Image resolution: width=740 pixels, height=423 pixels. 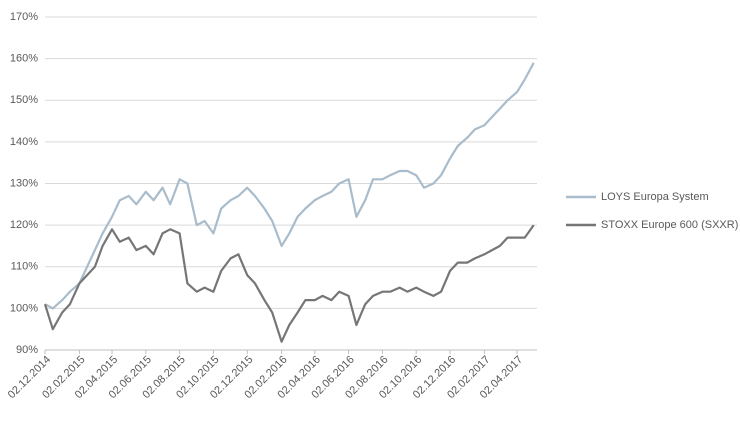 What do you see at coordinates (24, 142) in the screenshot?
I see `y-tick-label: 140%` at bounding box center [24, 142].